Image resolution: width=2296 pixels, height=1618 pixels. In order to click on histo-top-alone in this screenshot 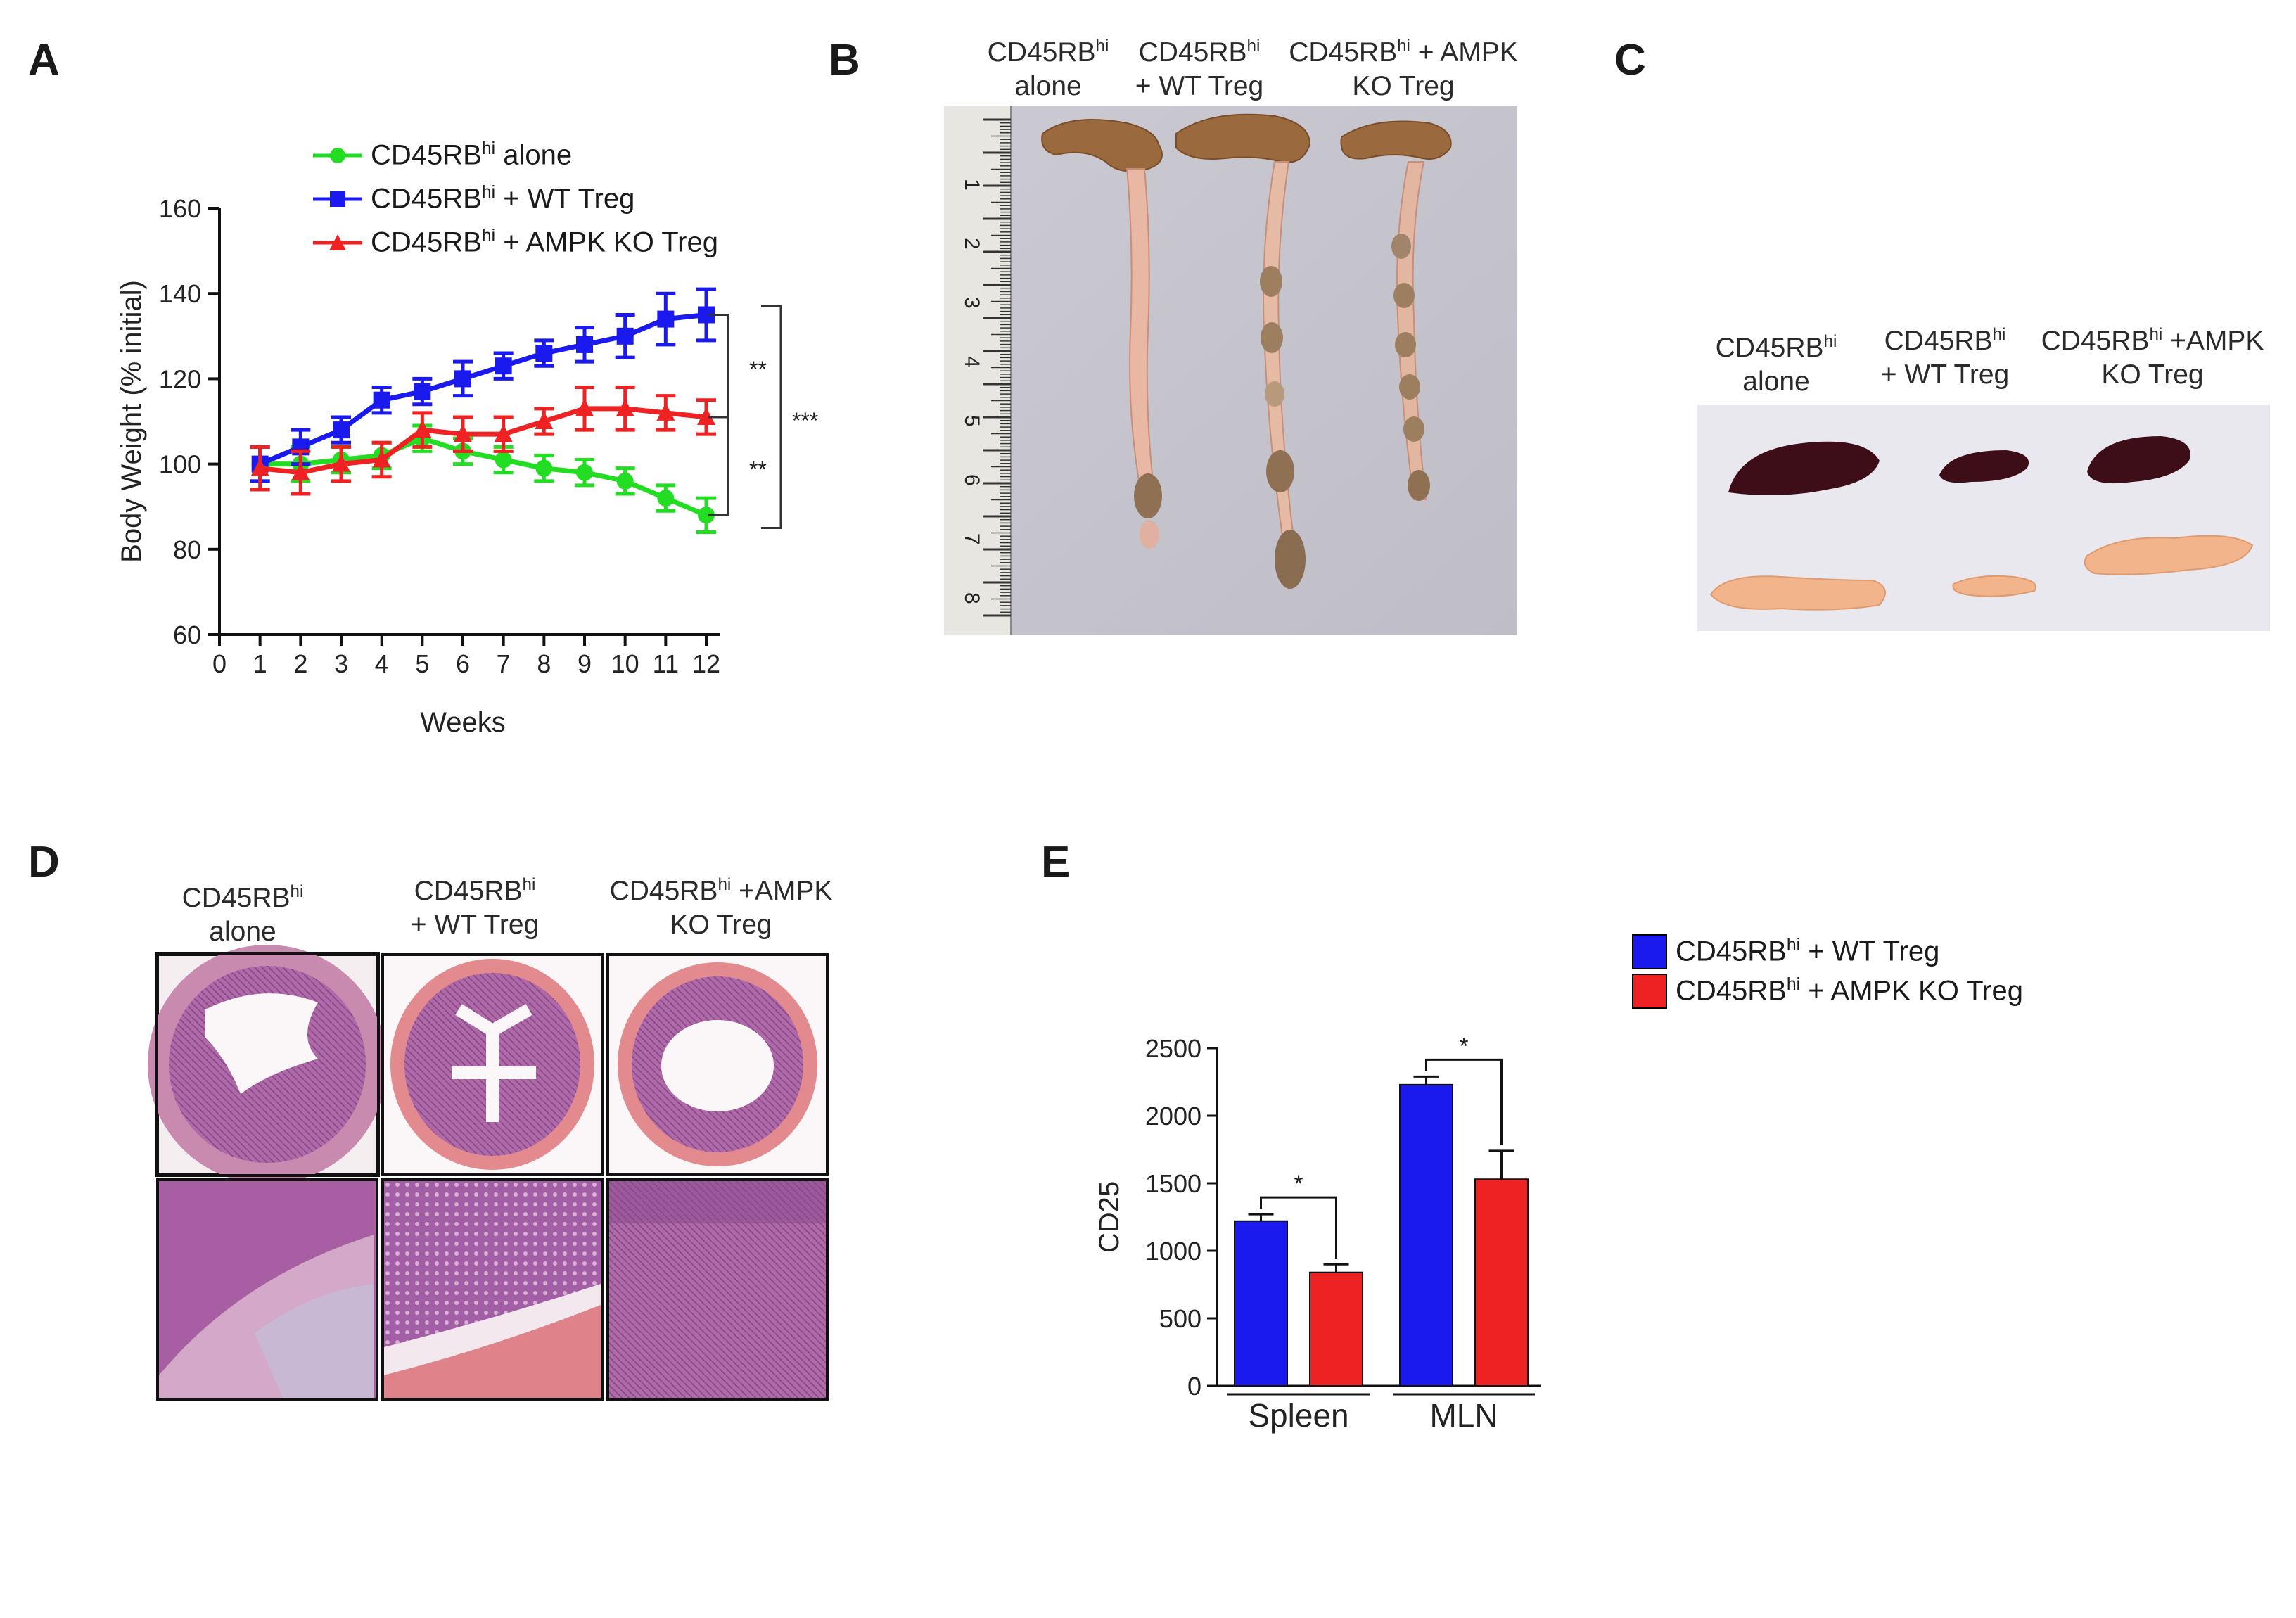, I will do `click(268, 1064)`.